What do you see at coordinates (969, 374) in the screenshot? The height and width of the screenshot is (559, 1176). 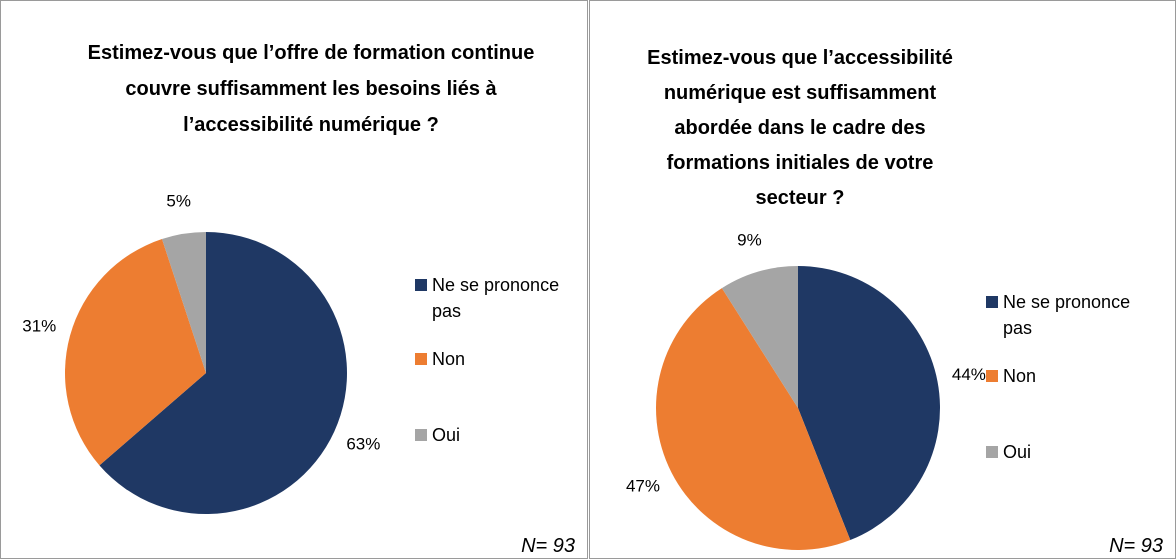 I see `data-label: 44%` at bounding box center [969, 374].